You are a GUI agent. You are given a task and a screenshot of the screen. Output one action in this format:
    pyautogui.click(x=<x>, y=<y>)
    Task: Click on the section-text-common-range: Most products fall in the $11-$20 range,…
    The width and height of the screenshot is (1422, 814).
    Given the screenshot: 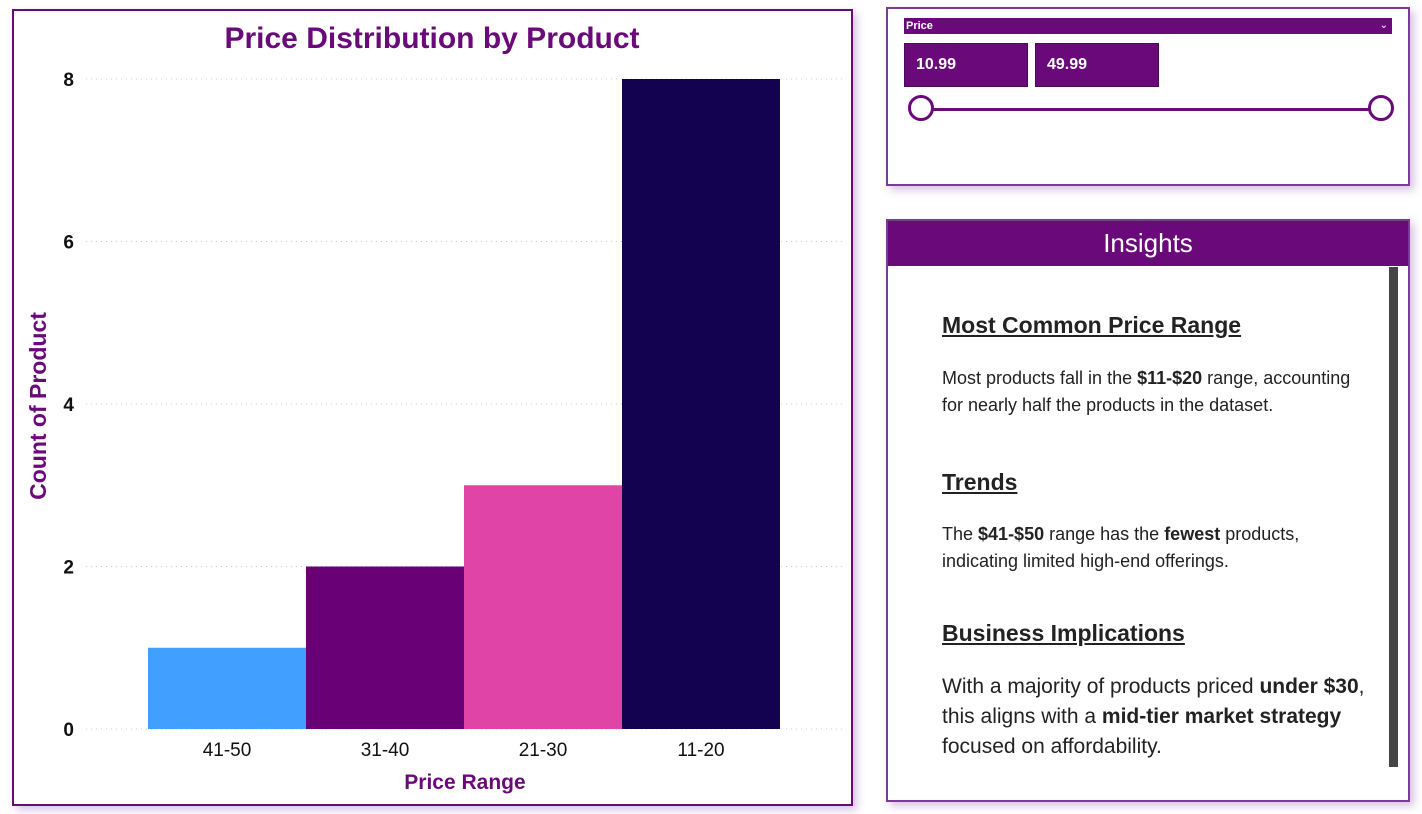 What is the action you would take?
    pyautogui.click(x=1146, y=391)
    